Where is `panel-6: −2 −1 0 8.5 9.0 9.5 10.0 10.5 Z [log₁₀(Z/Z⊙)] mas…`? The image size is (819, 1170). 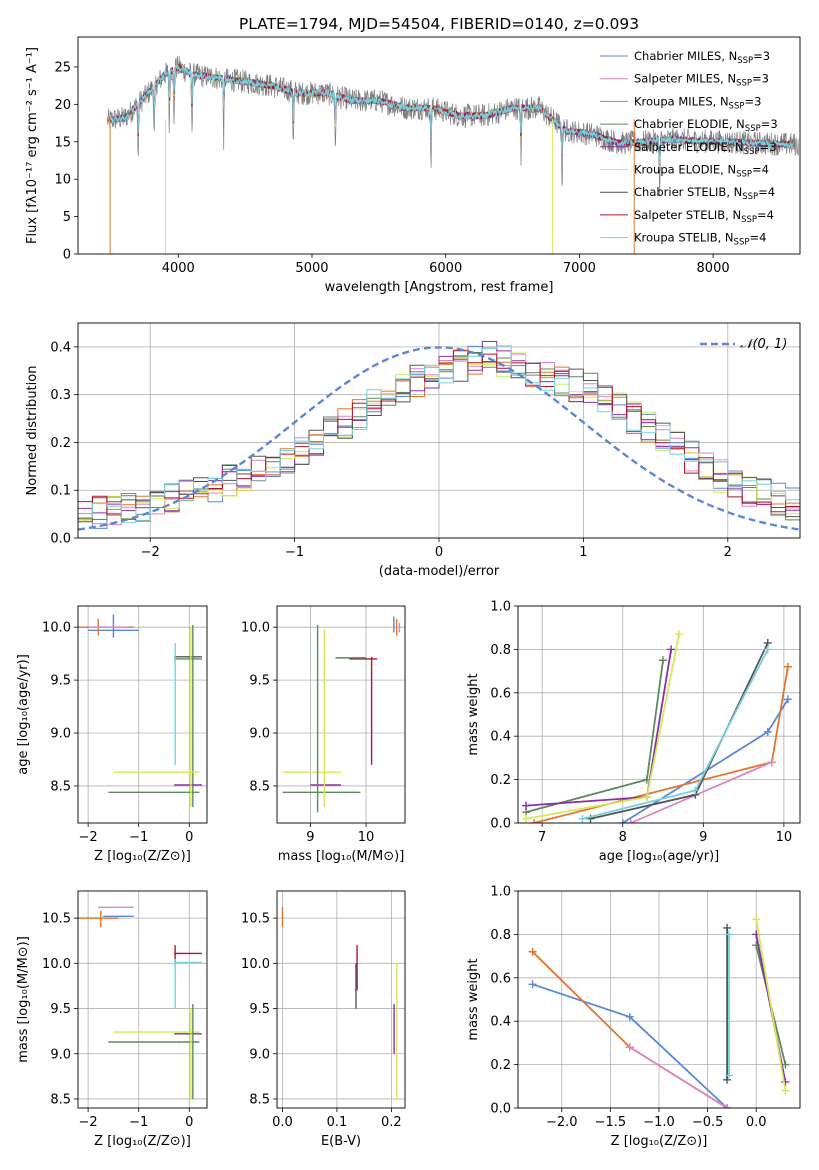 panel-6: −2 −1 0 8.5 9.0 9.5 10.0 10.5 Z [log₁₀(Z/Z⊙)] mas… is located at coordinates (112, 1019).